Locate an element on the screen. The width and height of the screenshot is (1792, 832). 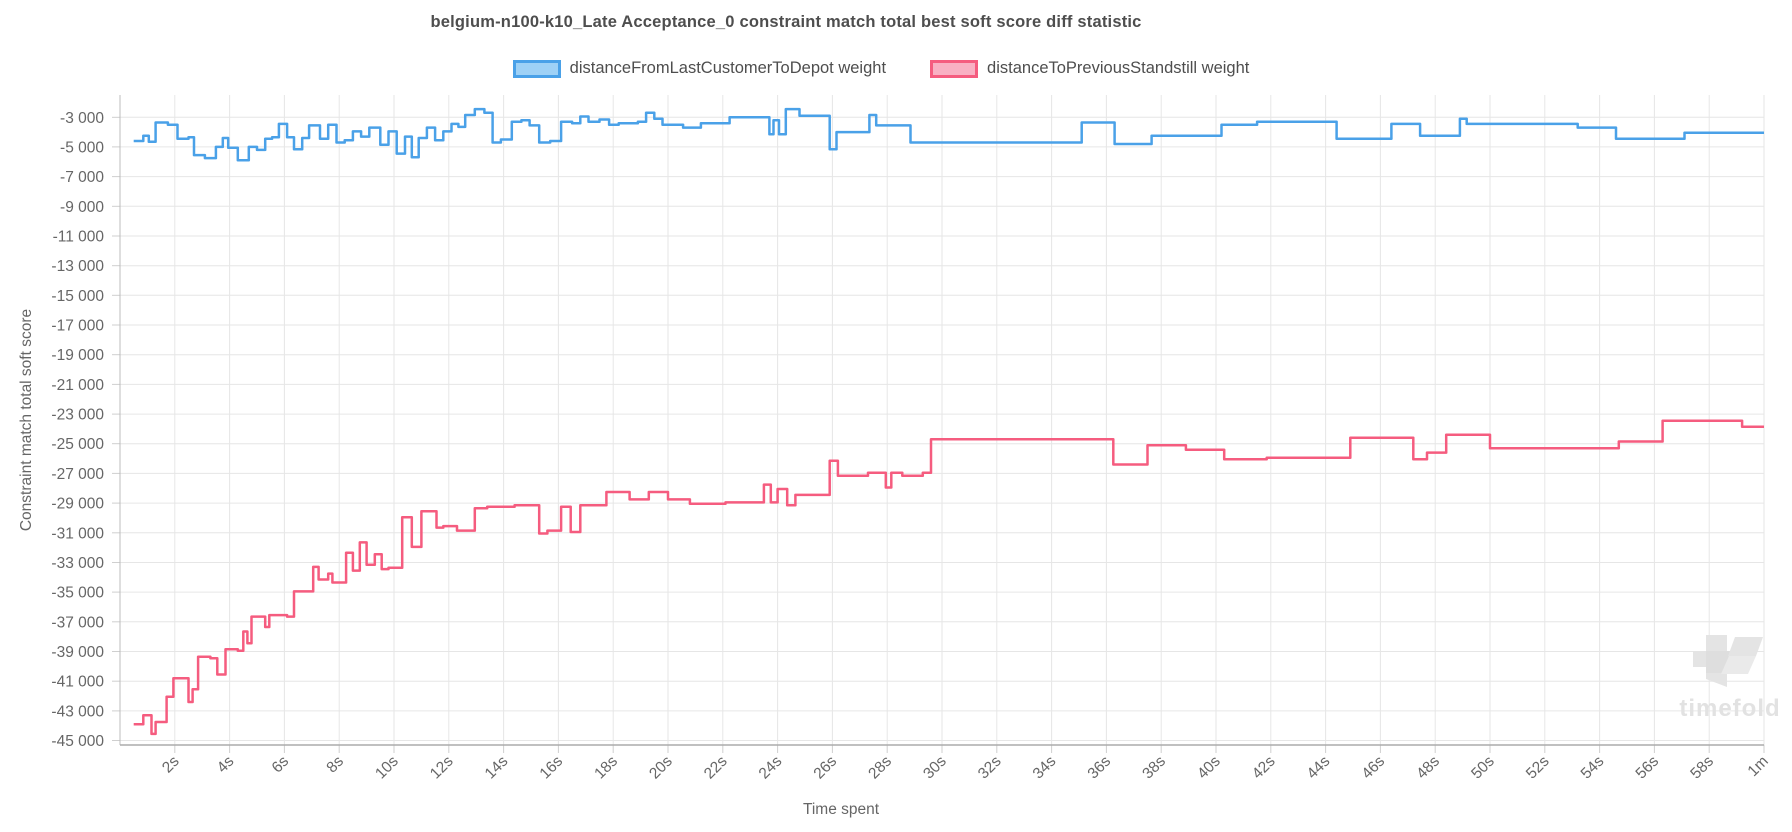
y-tick-label: -43 000 is located at coordinates (77, 711).